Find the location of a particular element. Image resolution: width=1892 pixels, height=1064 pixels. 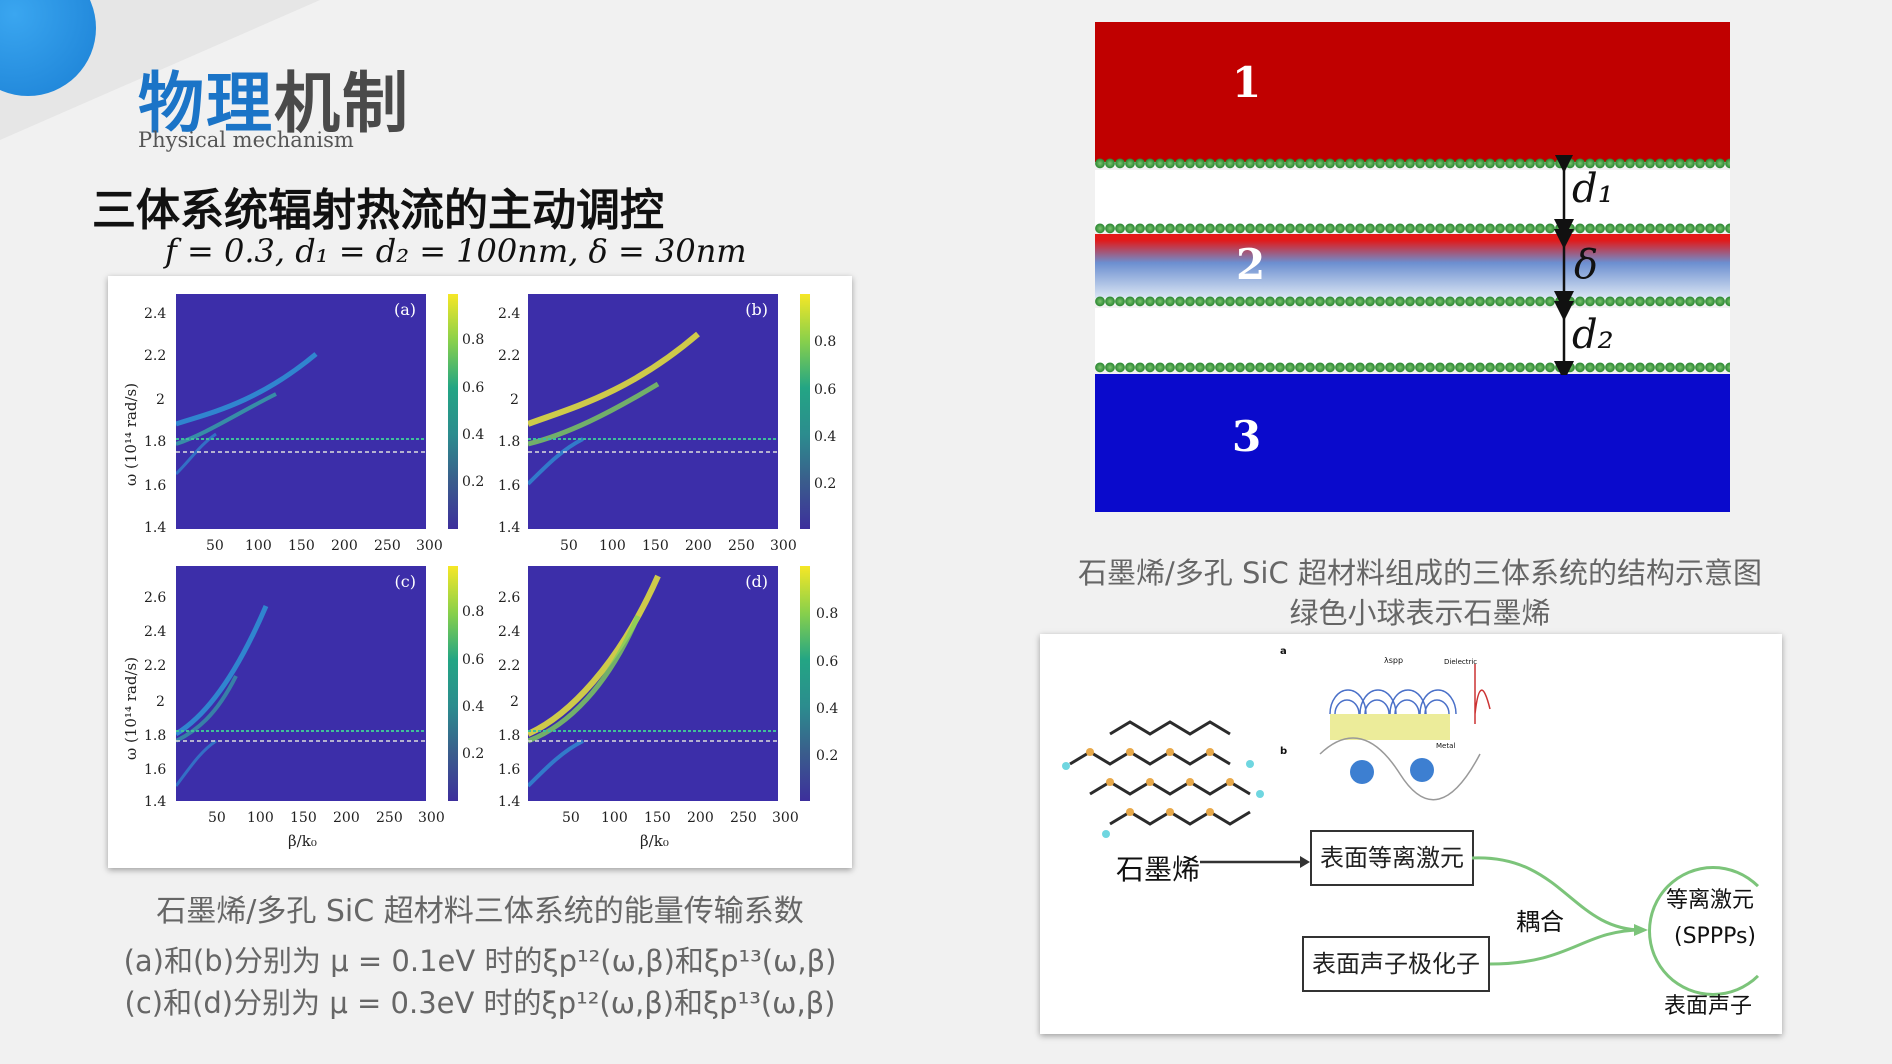

colorbar-tick: 0.4 is located at coordinates (473, 435).